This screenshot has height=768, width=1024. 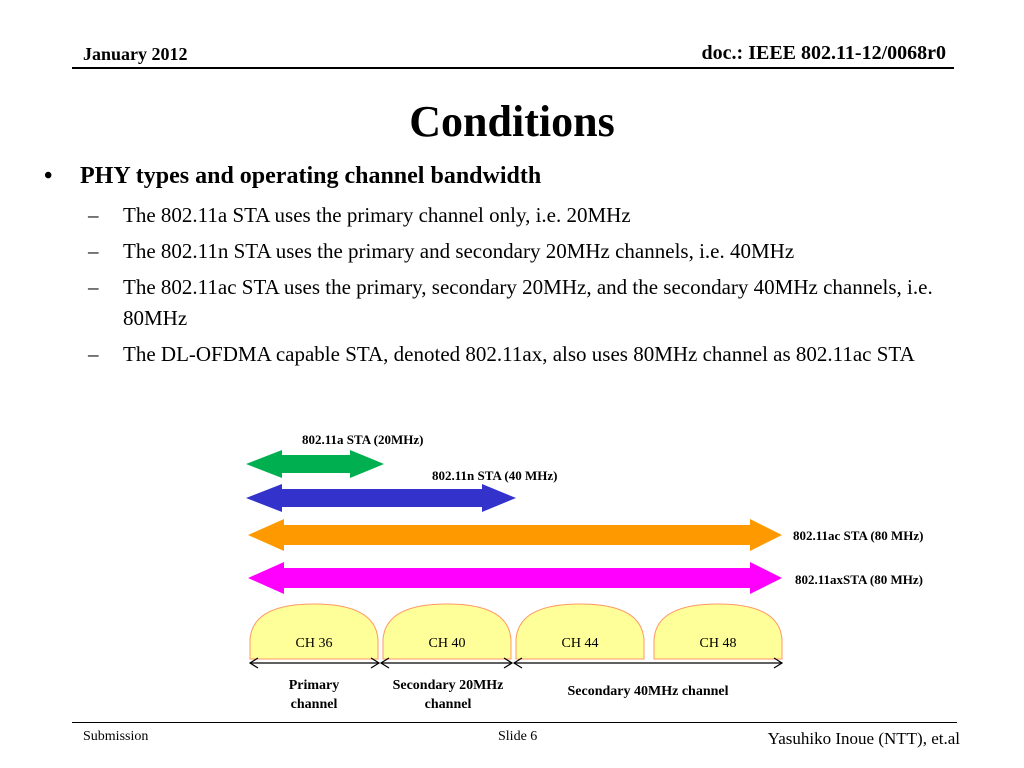 What do you see at coordinates (384, 663) in the screenshot?
I see `secondary20-span-left-head` at bounding box center [384, 663].